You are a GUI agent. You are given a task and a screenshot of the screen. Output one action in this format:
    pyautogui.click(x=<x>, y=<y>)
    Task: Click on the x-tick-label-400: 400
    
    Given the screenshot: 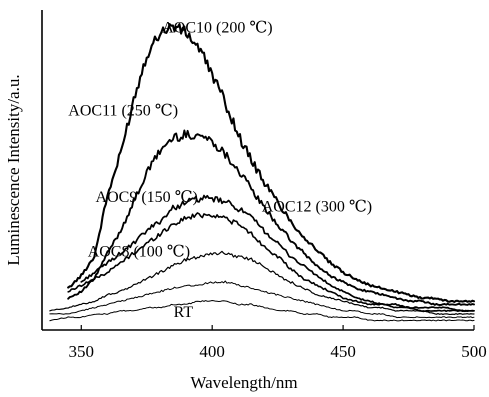 What is the action you would take?
    pyautogui.click(x=212, y=351)
    